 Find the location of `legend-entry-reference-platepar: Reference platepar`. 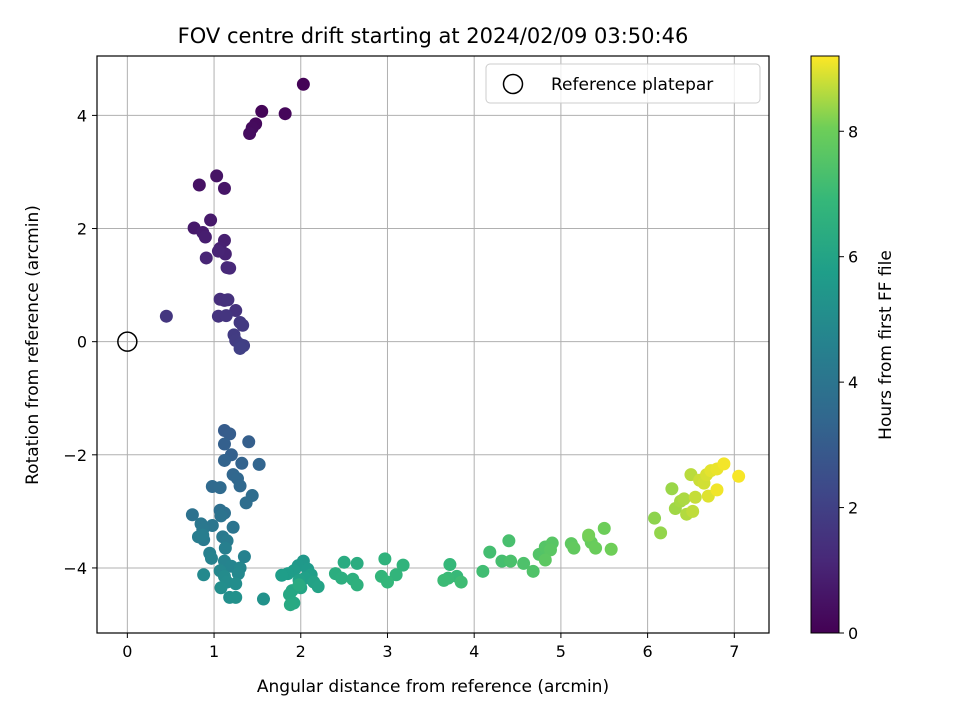

legend-entry-reference-platepar: Reference platepar is located at coordinates (632, 85).